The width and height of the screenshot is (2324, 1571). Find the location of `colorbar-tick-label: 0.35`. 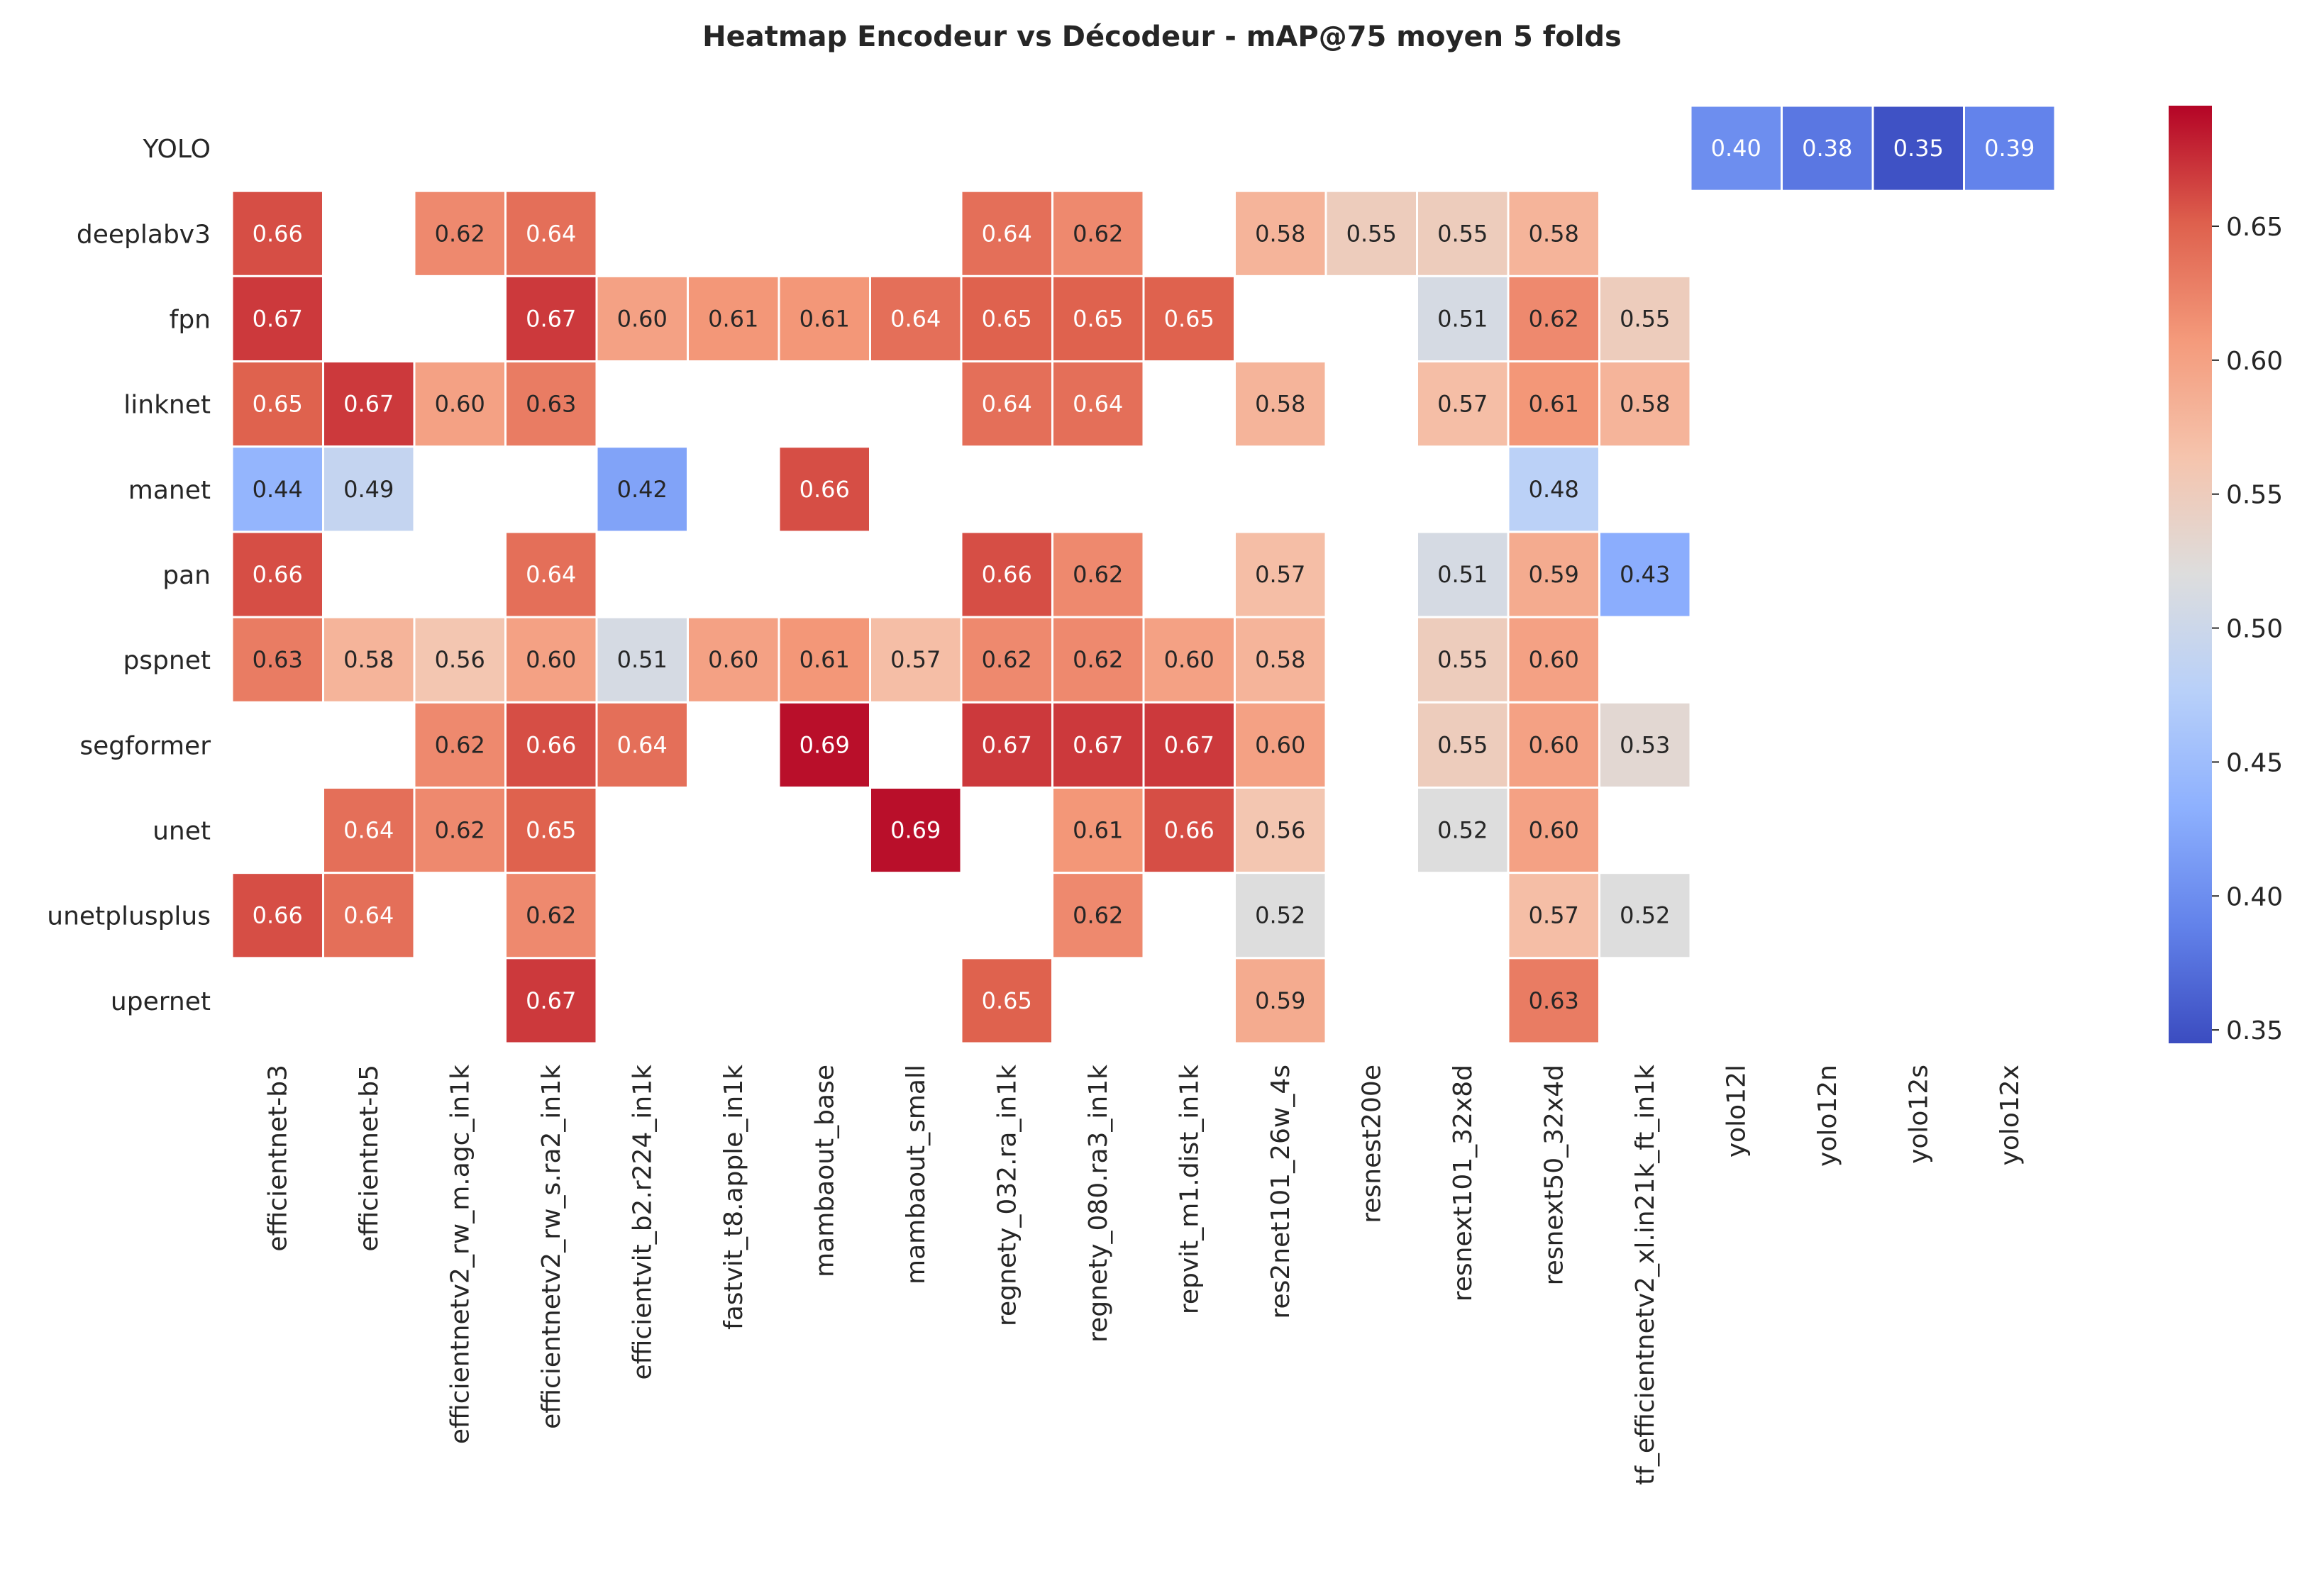

colorbar-tick-label: 0.35 is located at coordinates (2254, 1030).